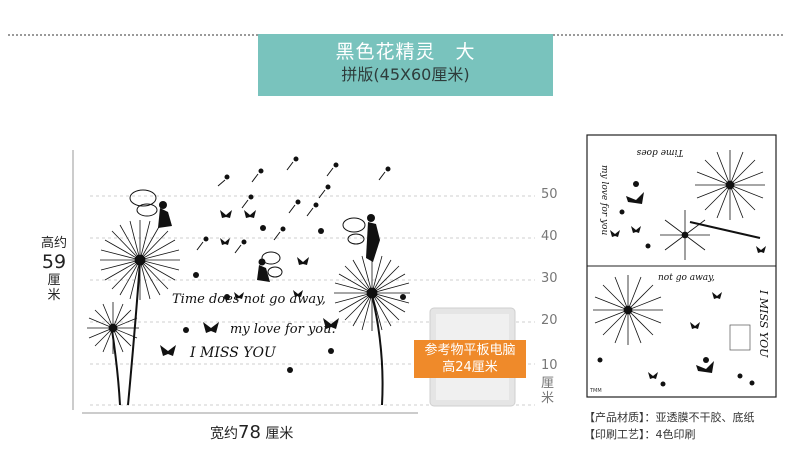 The height and width of the screenshot is (461, 790). Describe the element at coordinates (150, 208) in the screenshot. I see `fairy-left` at that location.